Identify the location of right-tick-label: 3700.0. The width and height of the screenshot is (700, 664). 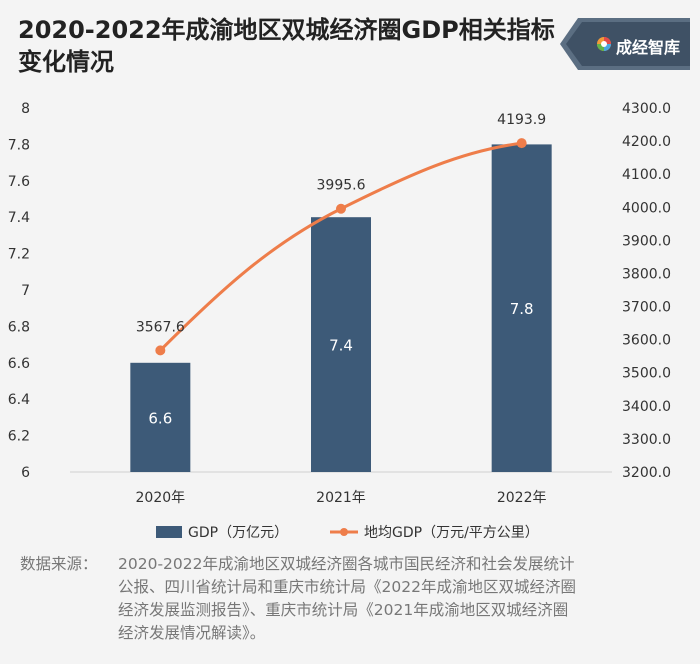
(646, 308).